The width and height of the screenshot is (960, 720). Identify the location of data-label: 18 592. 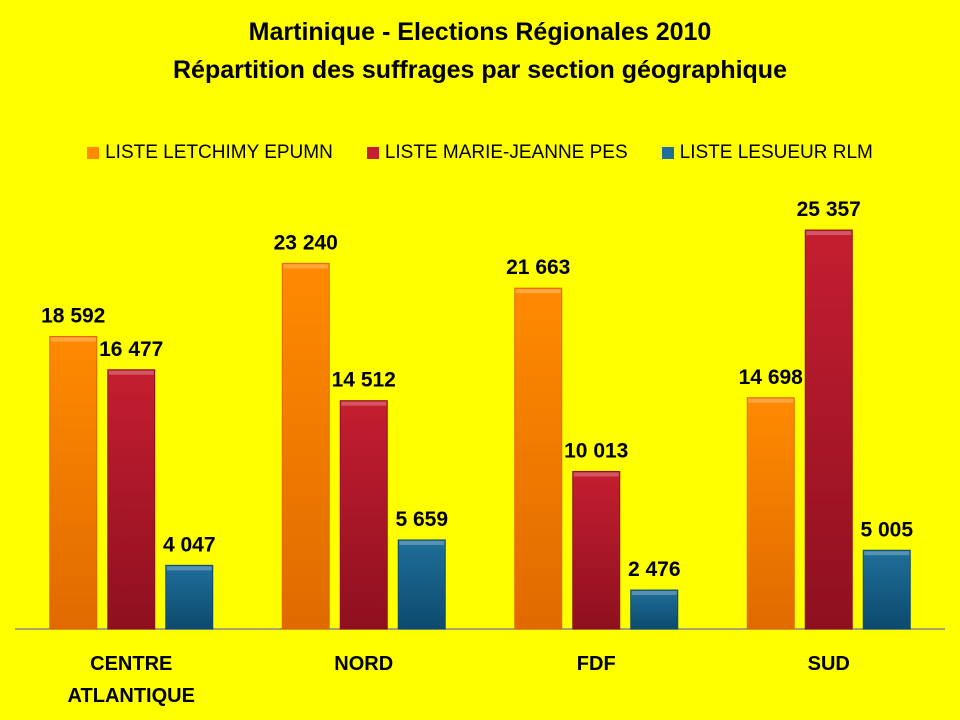
(73, 315).